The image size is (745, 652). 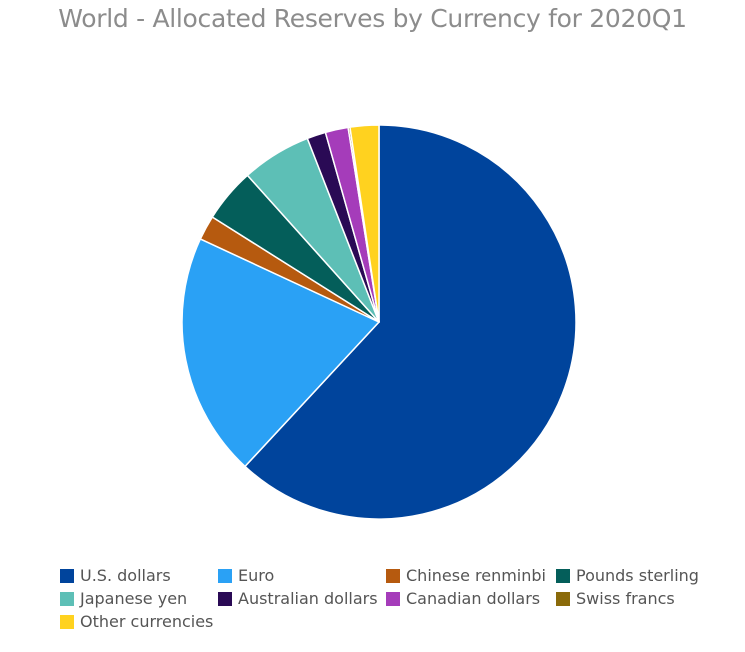 I want to click on legend-item-other-currencies: Other currencies, so click(x=136, y=621).